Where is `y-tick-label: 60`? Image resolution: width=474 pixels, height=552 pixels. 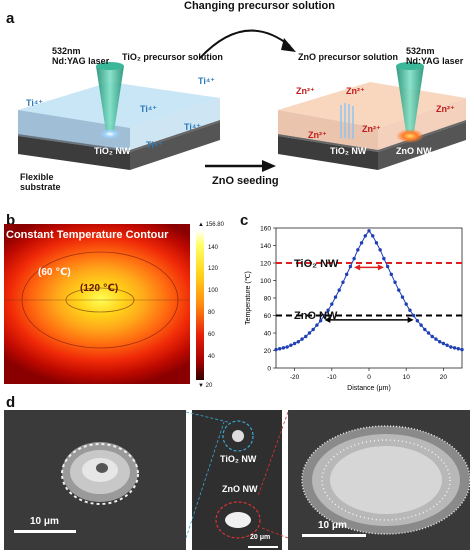 y-tick-label: 60 is located at coordinates (268, 316).